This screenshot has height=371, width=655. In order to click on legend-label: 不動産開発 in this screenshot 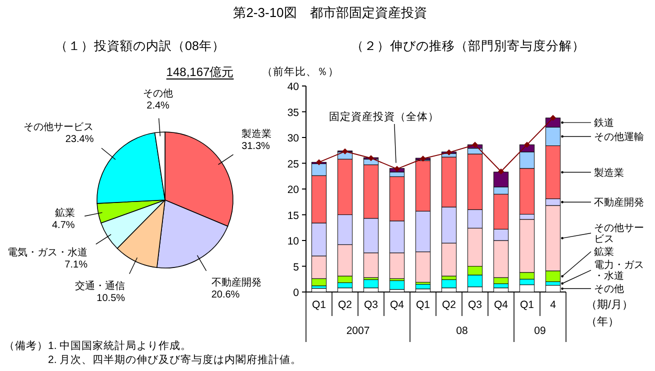, I will do `click(619, 202)`.